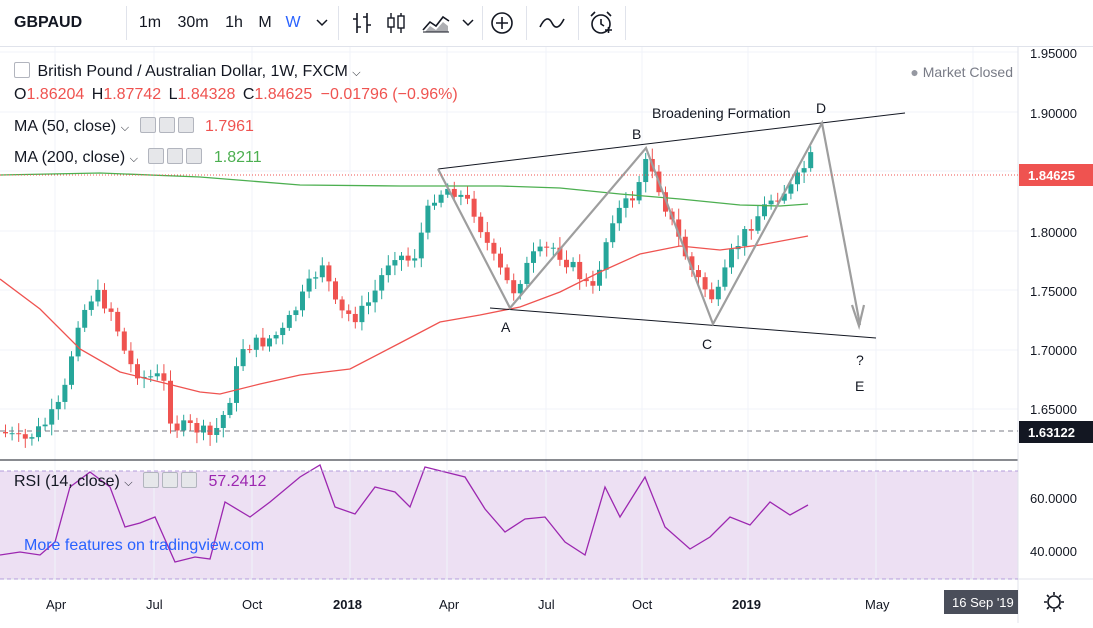  Describe the element at coordinates (601, 23) in the screenshot. I see `alarm-clock-icon` at that location.